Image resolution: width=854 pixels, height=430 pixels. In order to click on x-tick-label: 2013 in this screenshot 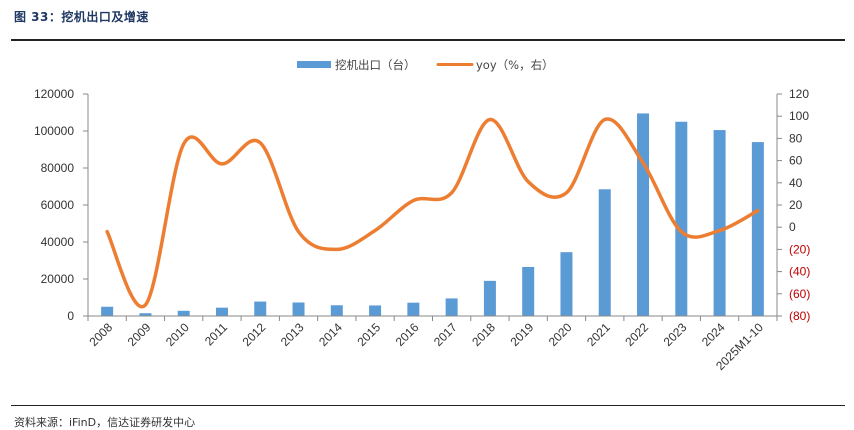, I will do `click(292, 334)`.